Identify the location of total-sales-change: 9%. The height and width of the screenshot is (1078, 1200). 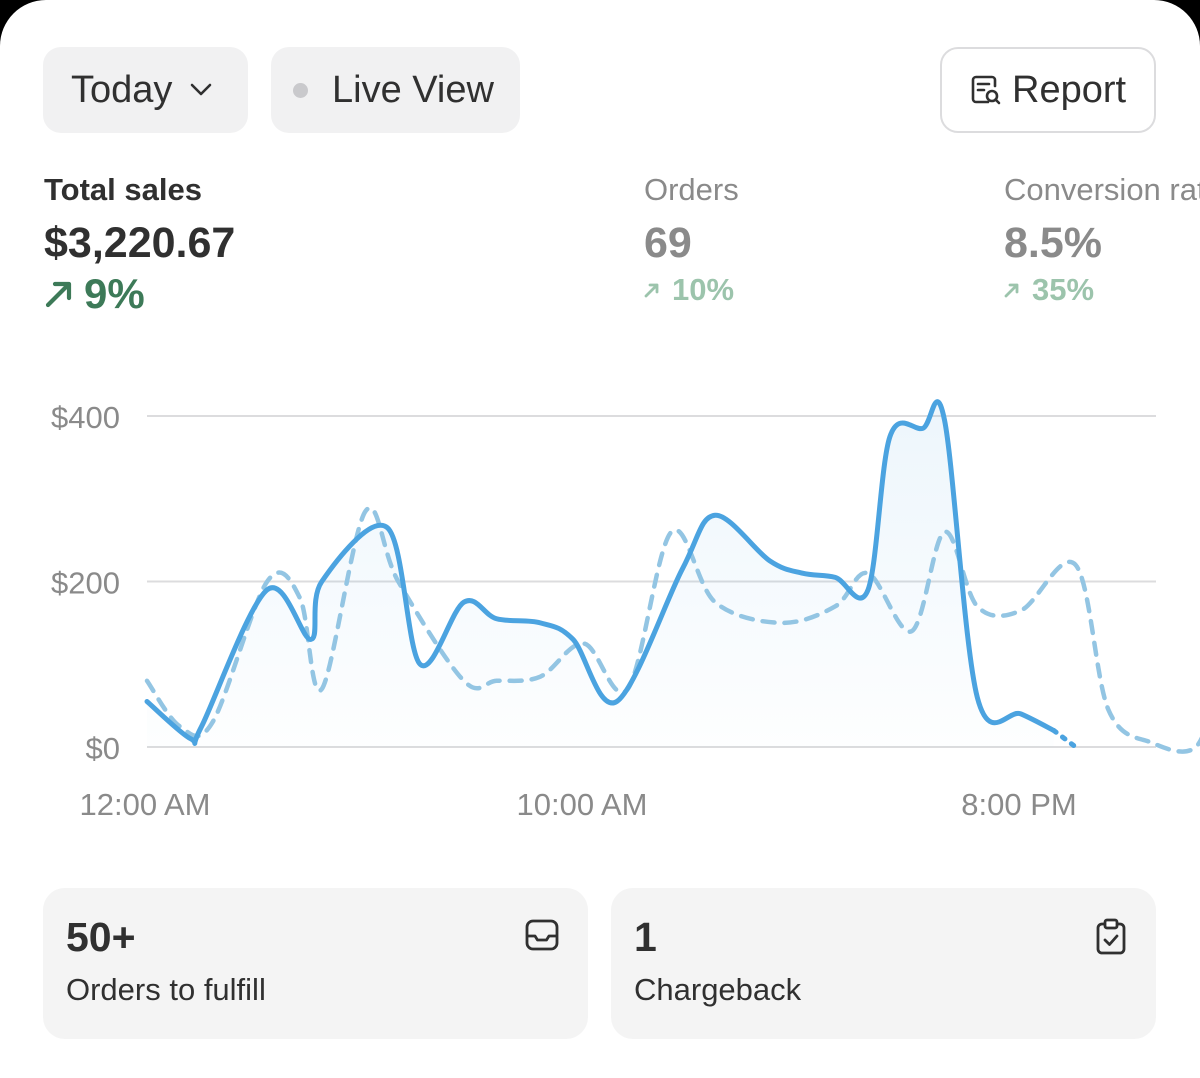
(139, 294).